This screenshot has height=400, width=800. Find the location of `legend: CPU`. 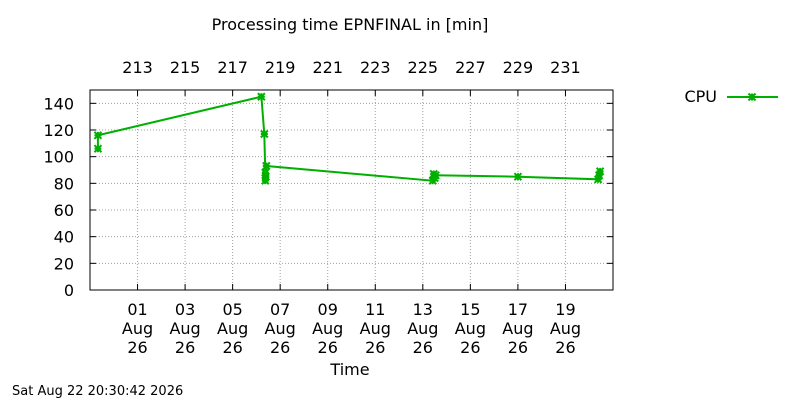

legend: CPU is located at coordinates (731, 96).